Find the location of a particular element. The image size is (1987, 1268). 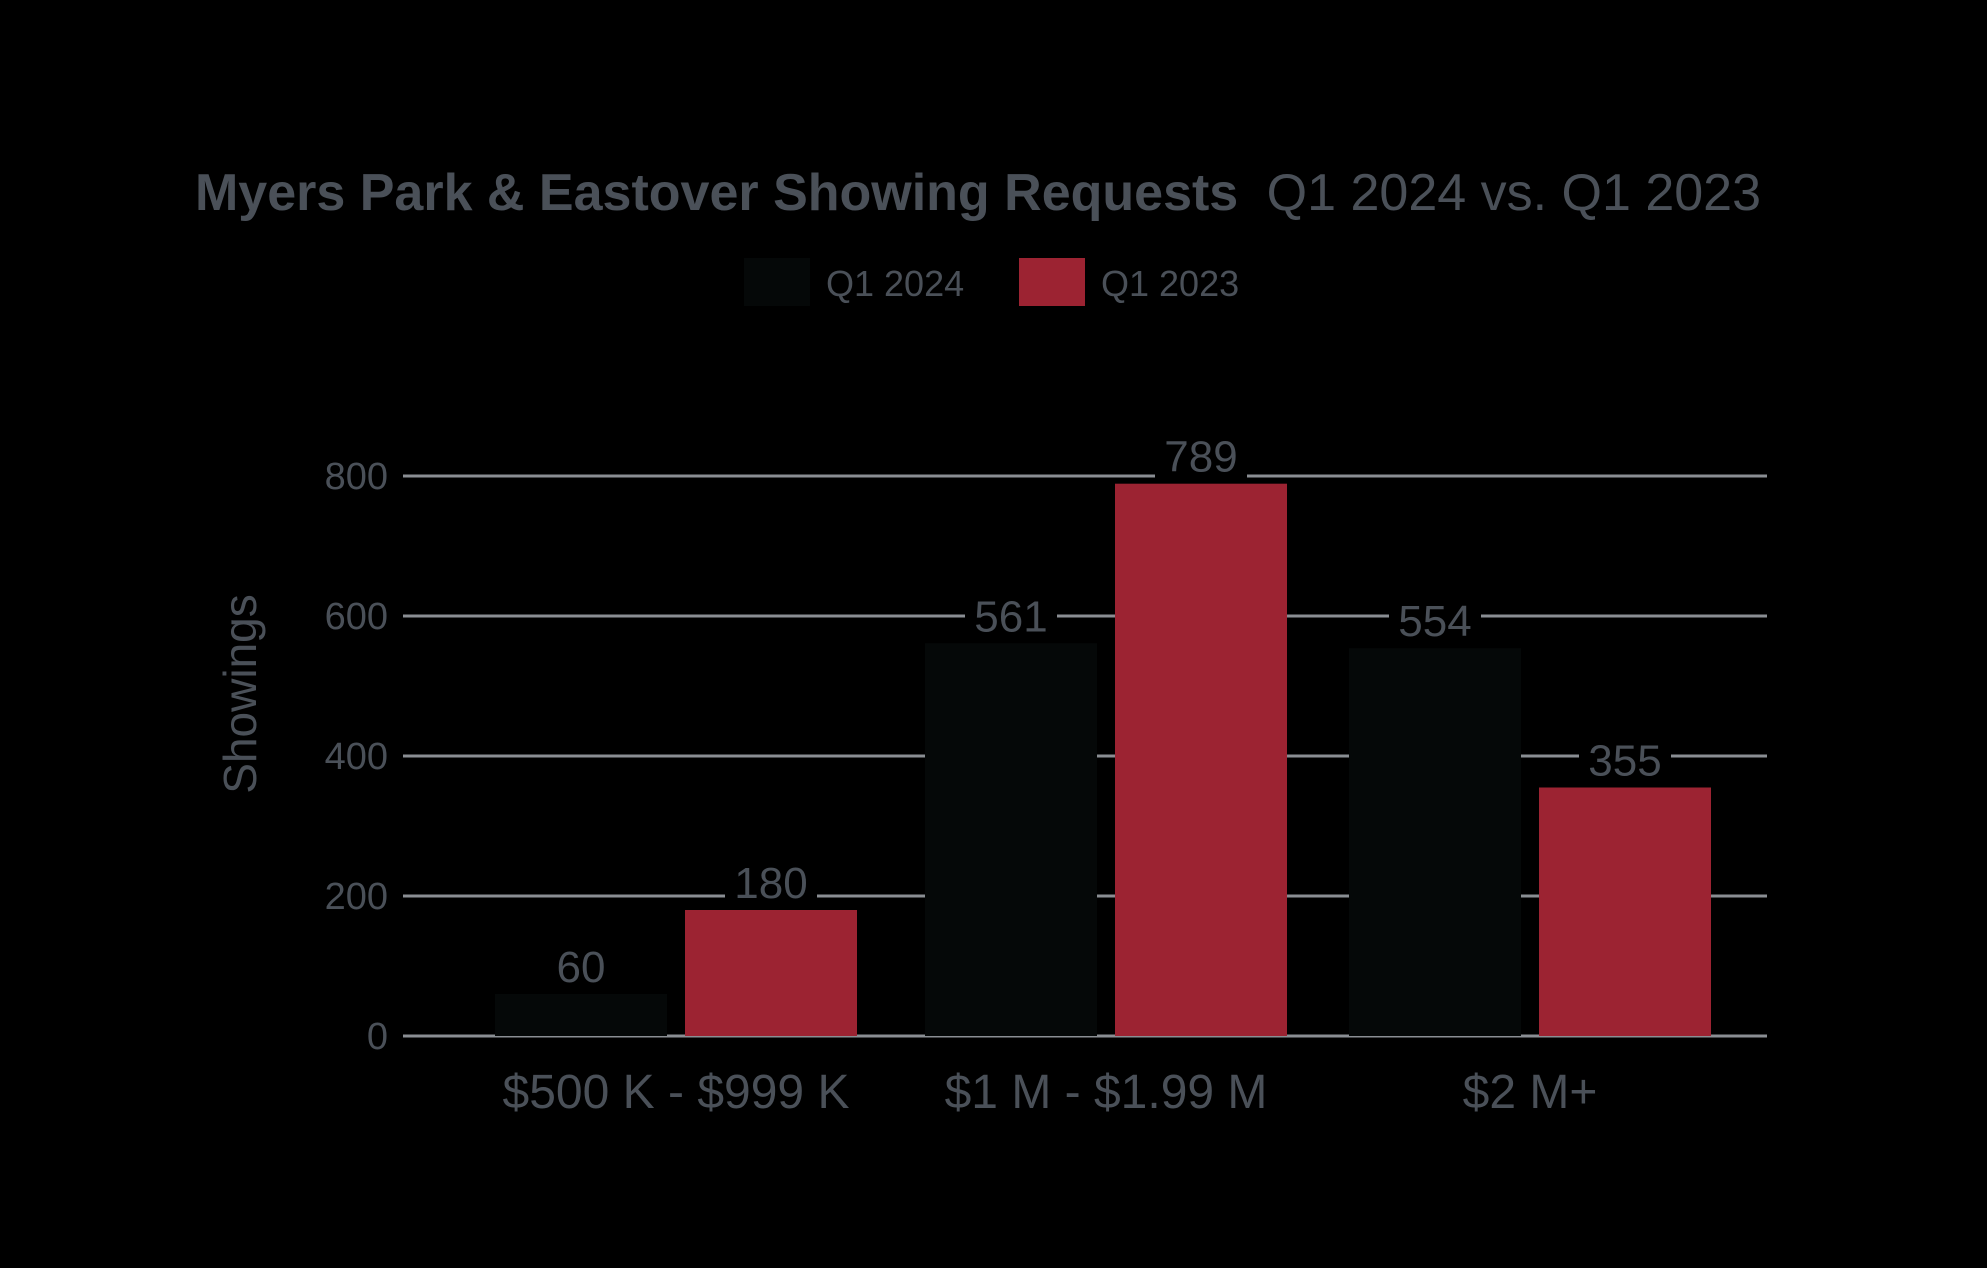

data-label: 554 is located at coordinates (1434, 621).